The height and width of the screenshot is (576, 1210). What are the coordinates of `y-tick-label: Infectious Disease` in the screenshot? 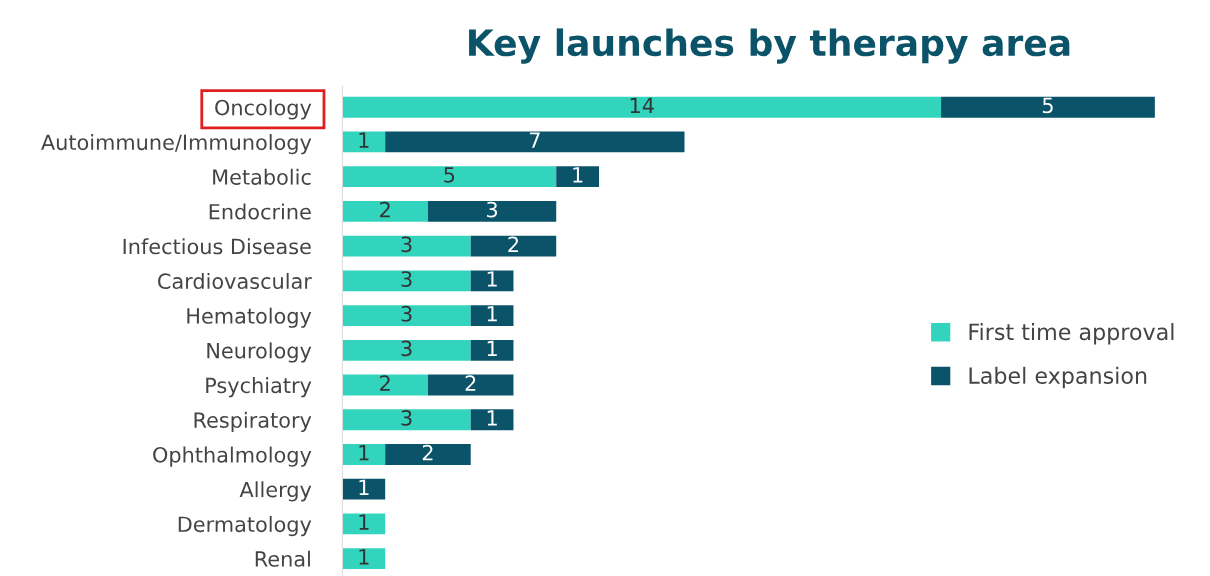 It's located at (217, 246).